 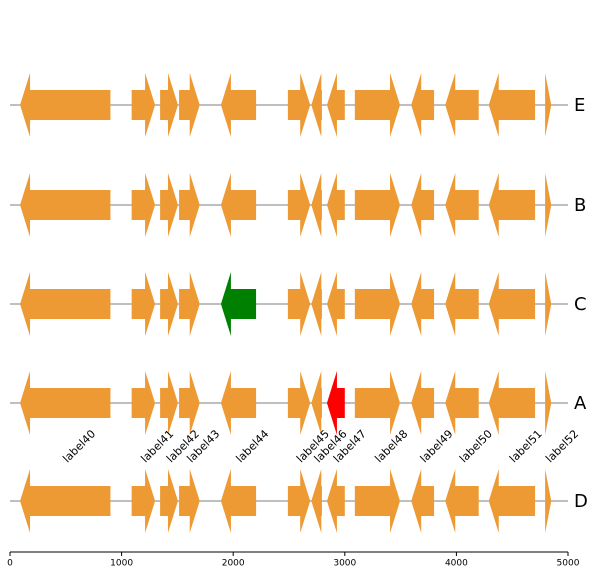 I want to click on x-tick-label: 1000, so click(x=121, y=564).